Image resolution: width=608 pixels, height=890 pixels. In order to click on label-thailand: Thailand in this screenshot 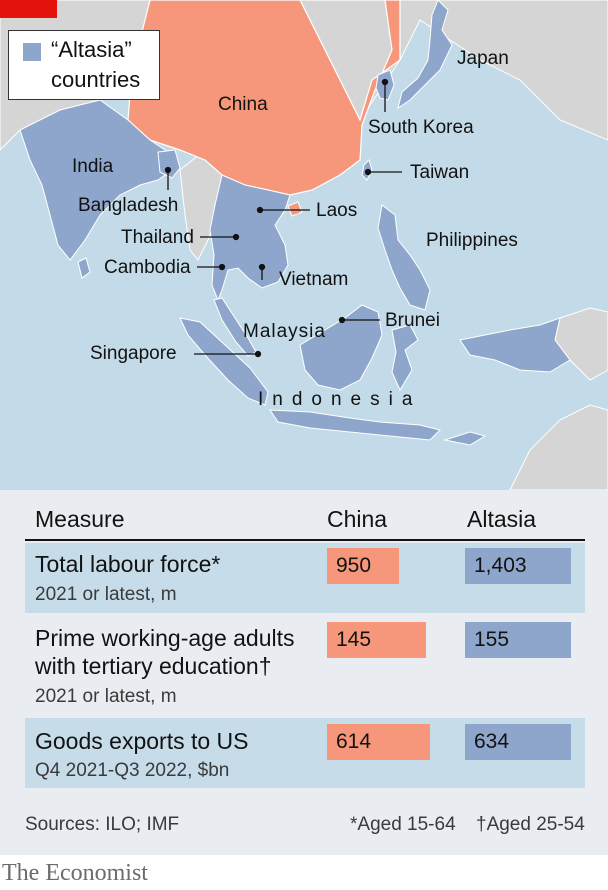, I will do `click(157, 237)`.